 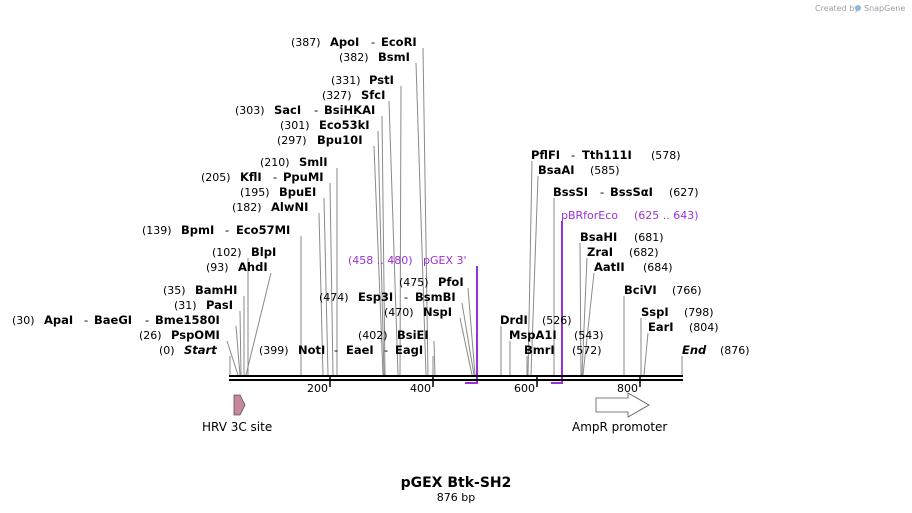 What do you see at coordinates (262, 175) in the screenshot?
I see `site-kfli-ppumi: (205) KflI - PpuMI` at bounding box center [262, 175].